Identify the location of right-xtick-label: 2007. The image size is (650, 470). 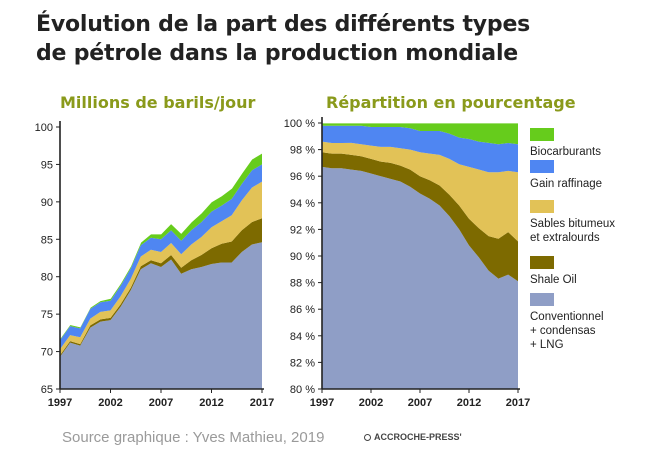
(420, 403).